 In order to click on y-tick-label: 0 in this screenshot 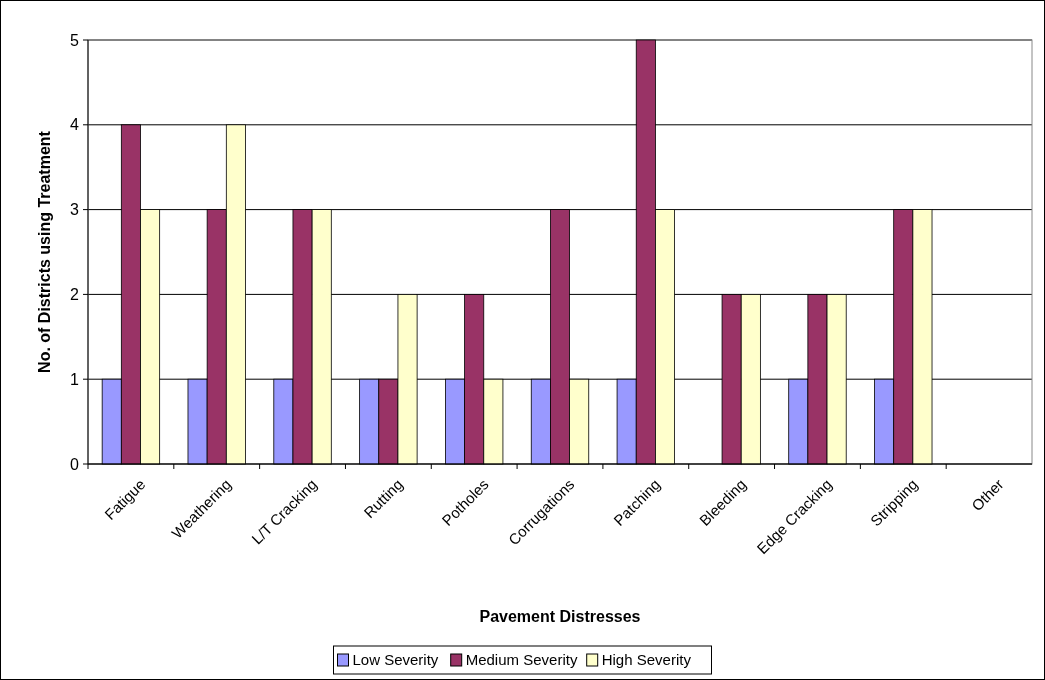, I will do `click(75, 464)`.